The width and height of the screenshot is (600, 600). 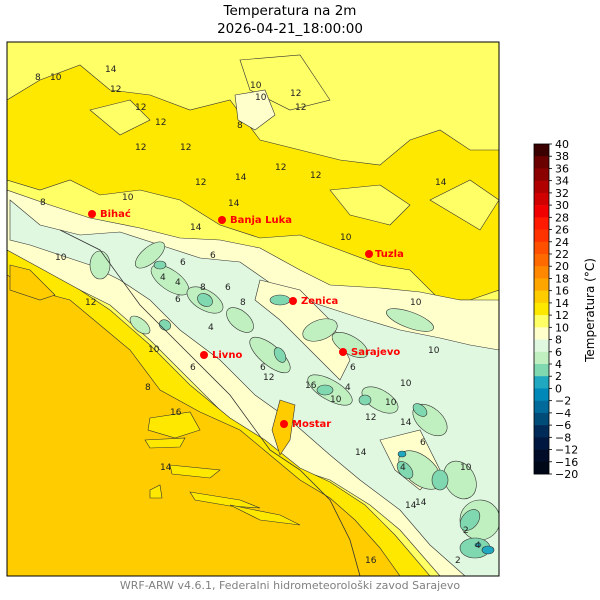 What do you see at coordinates (562, 168) in the screenshot?
I see `colorbar-tick-label: 36` at bounding box center [562, 168].